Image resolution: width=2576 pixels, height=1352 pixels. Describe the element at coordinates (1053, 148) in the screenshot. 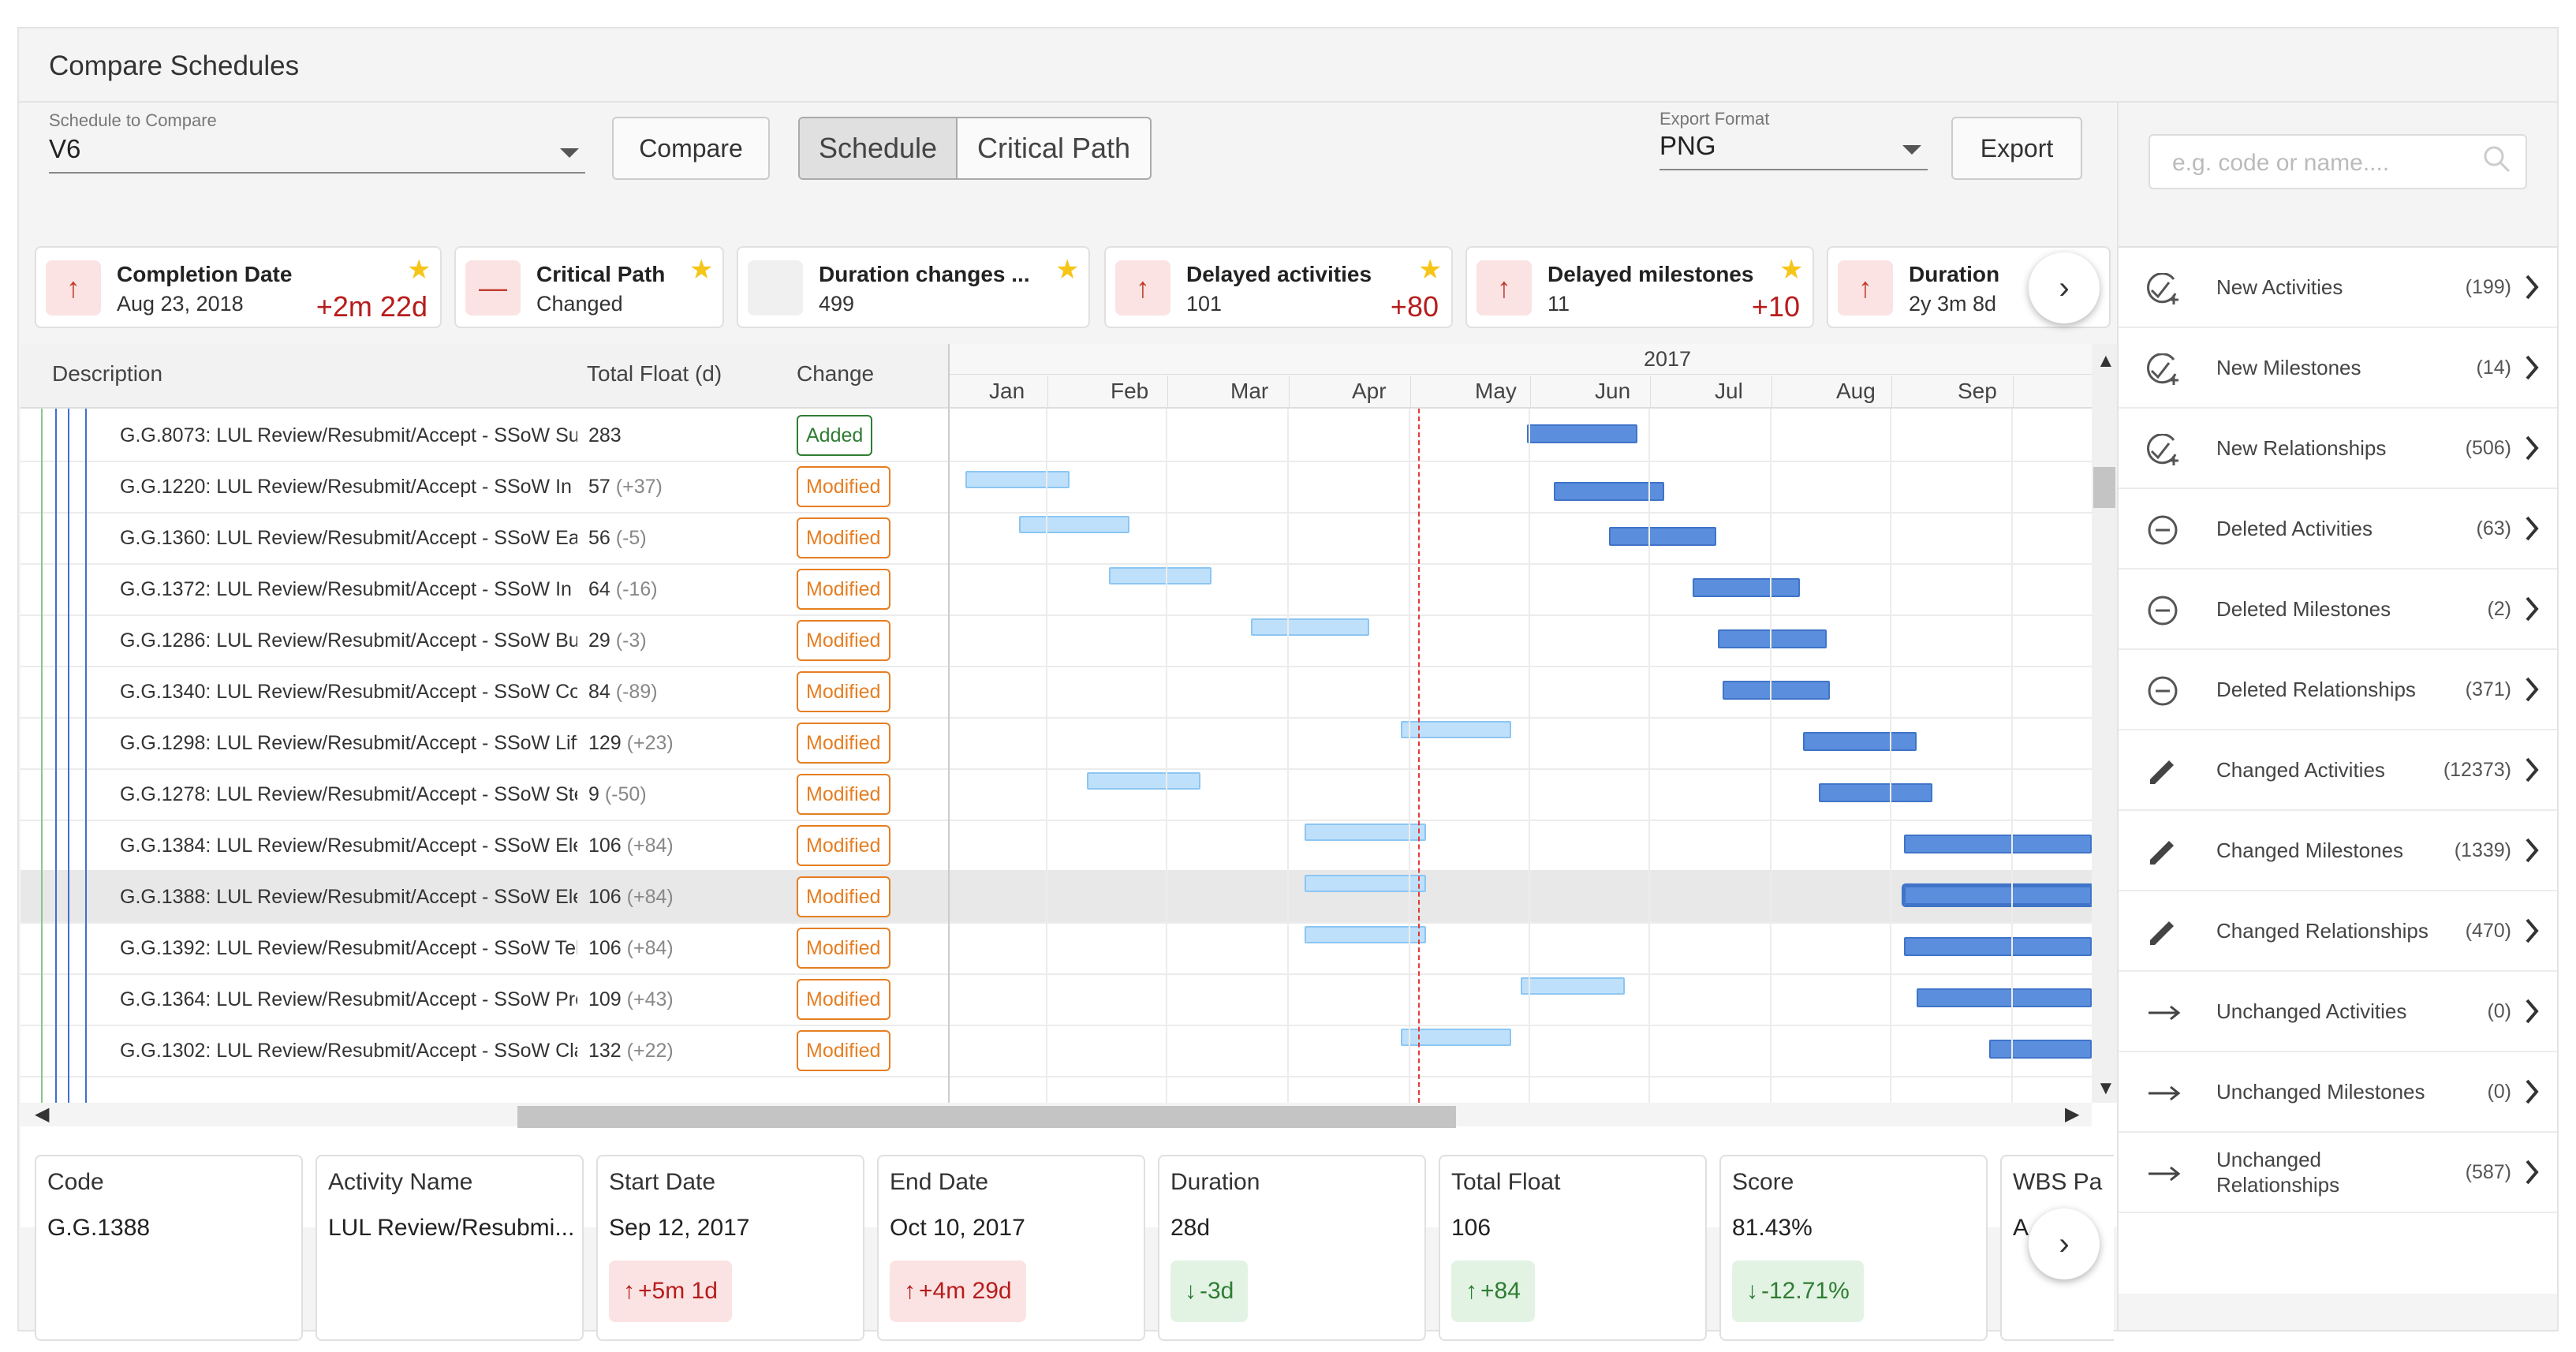

I see `toggle-critical-path: Critical Path` at that location.